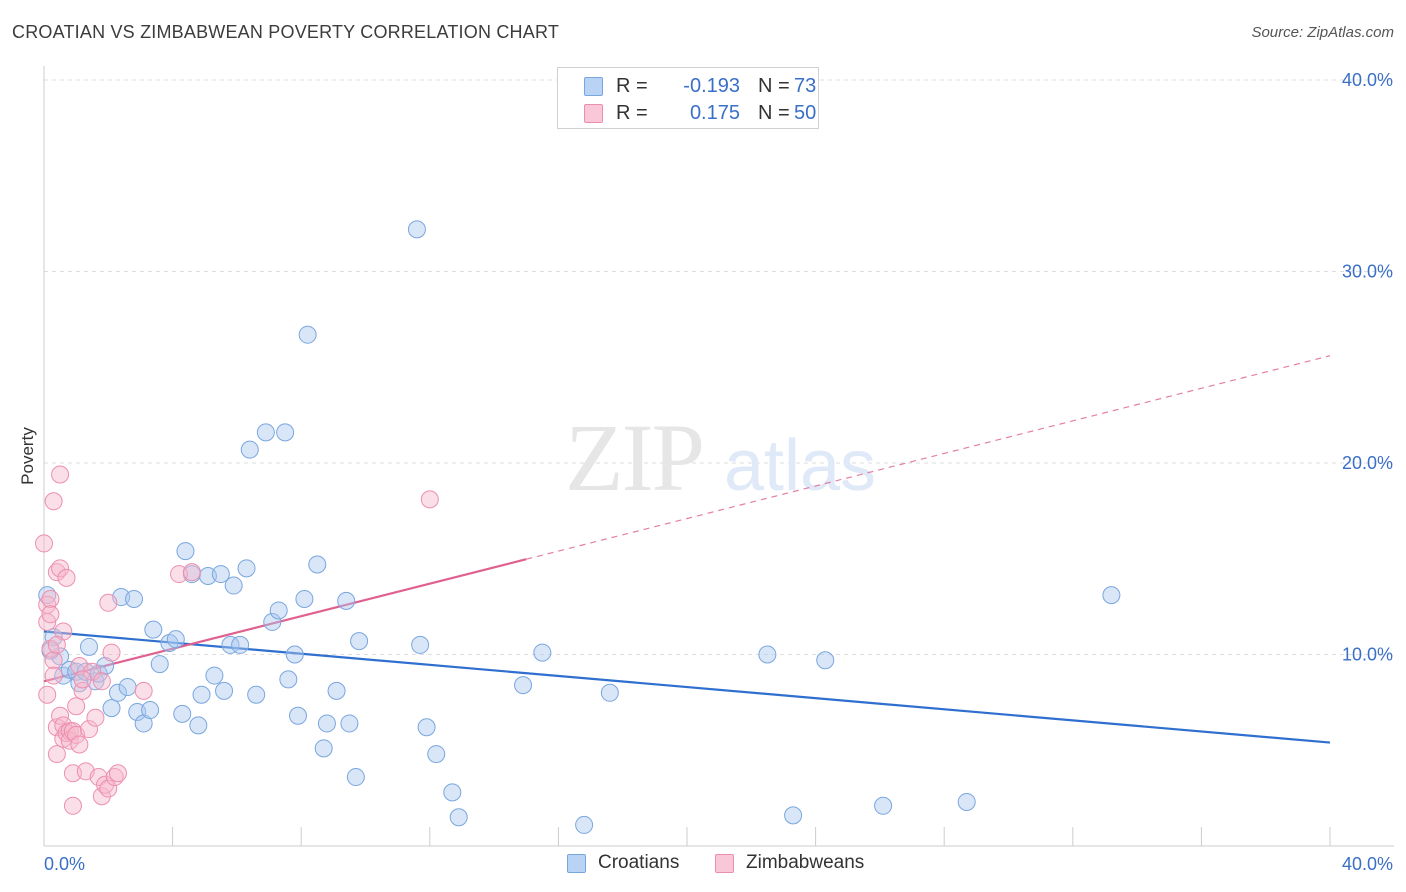 The width and height of the screenshot is (1406, 892). Describe the element at coordinates (1367, 463) in the screenshot. I see `y-tick-label: 20.0%` at that location.